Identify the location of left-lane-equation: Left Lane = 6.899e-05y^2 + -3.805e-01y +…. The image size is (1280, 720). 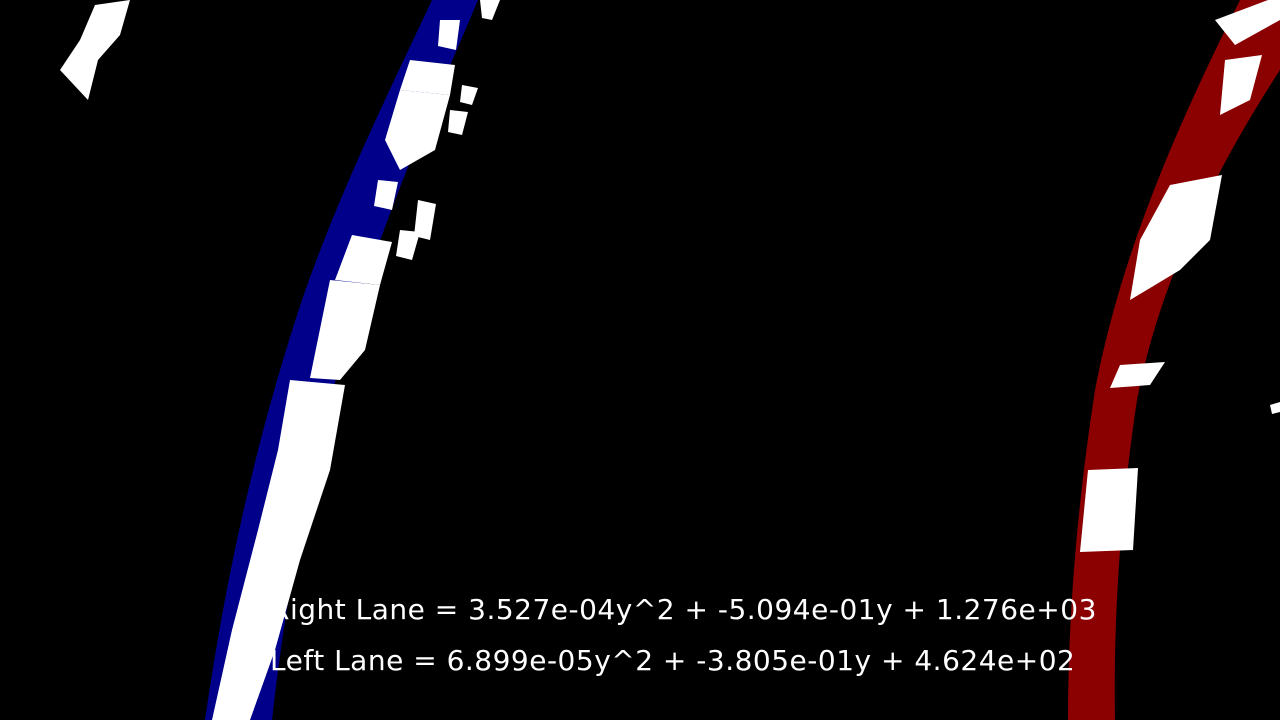
(673, 660).